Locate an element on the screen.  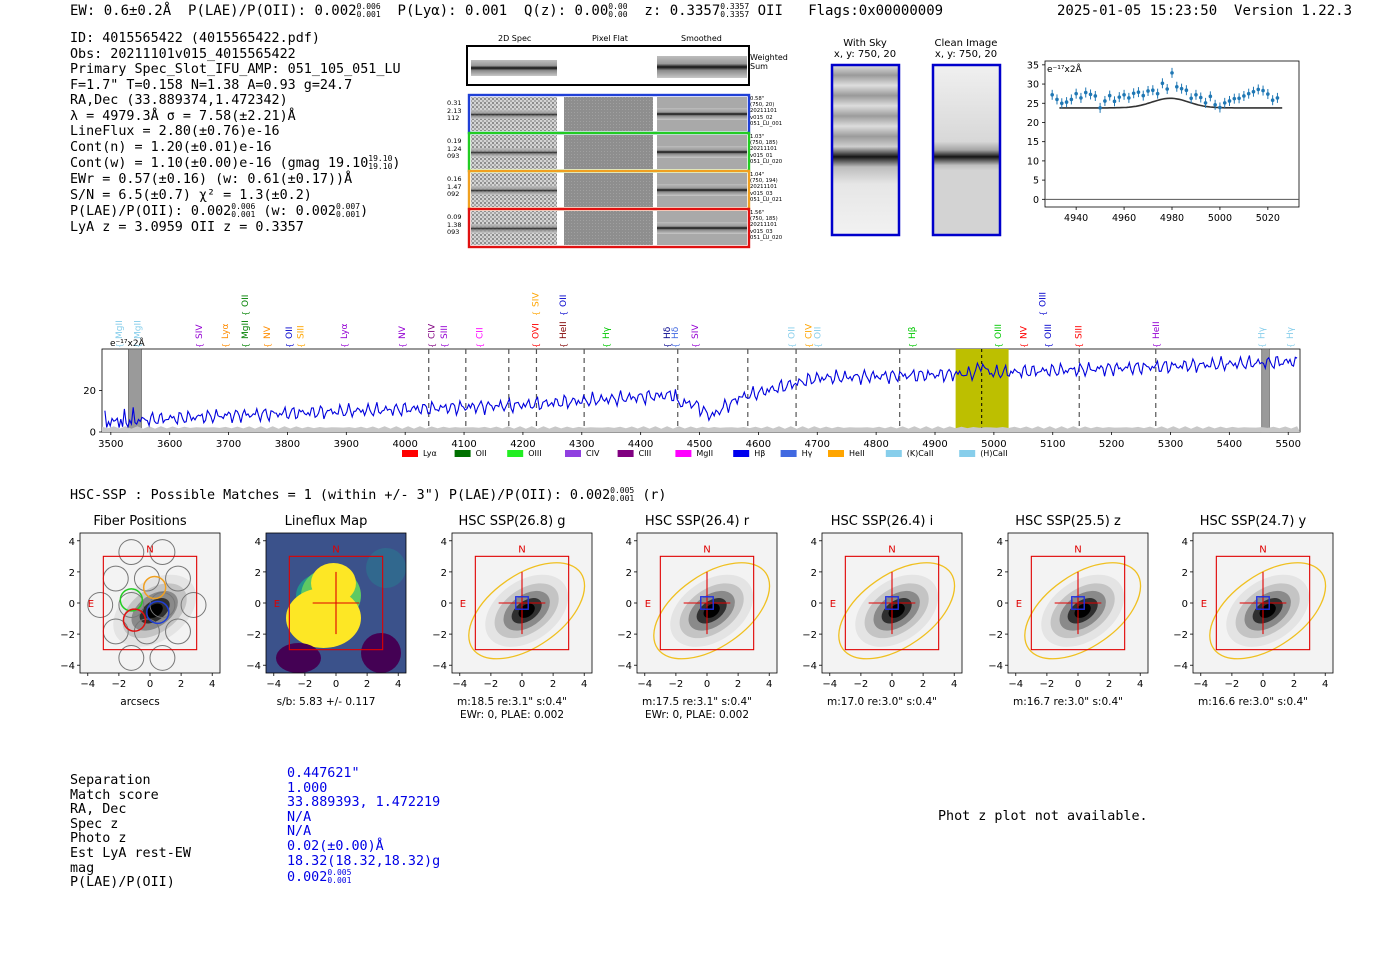
line-label-text: SIII is located at coordinates (301, 332).